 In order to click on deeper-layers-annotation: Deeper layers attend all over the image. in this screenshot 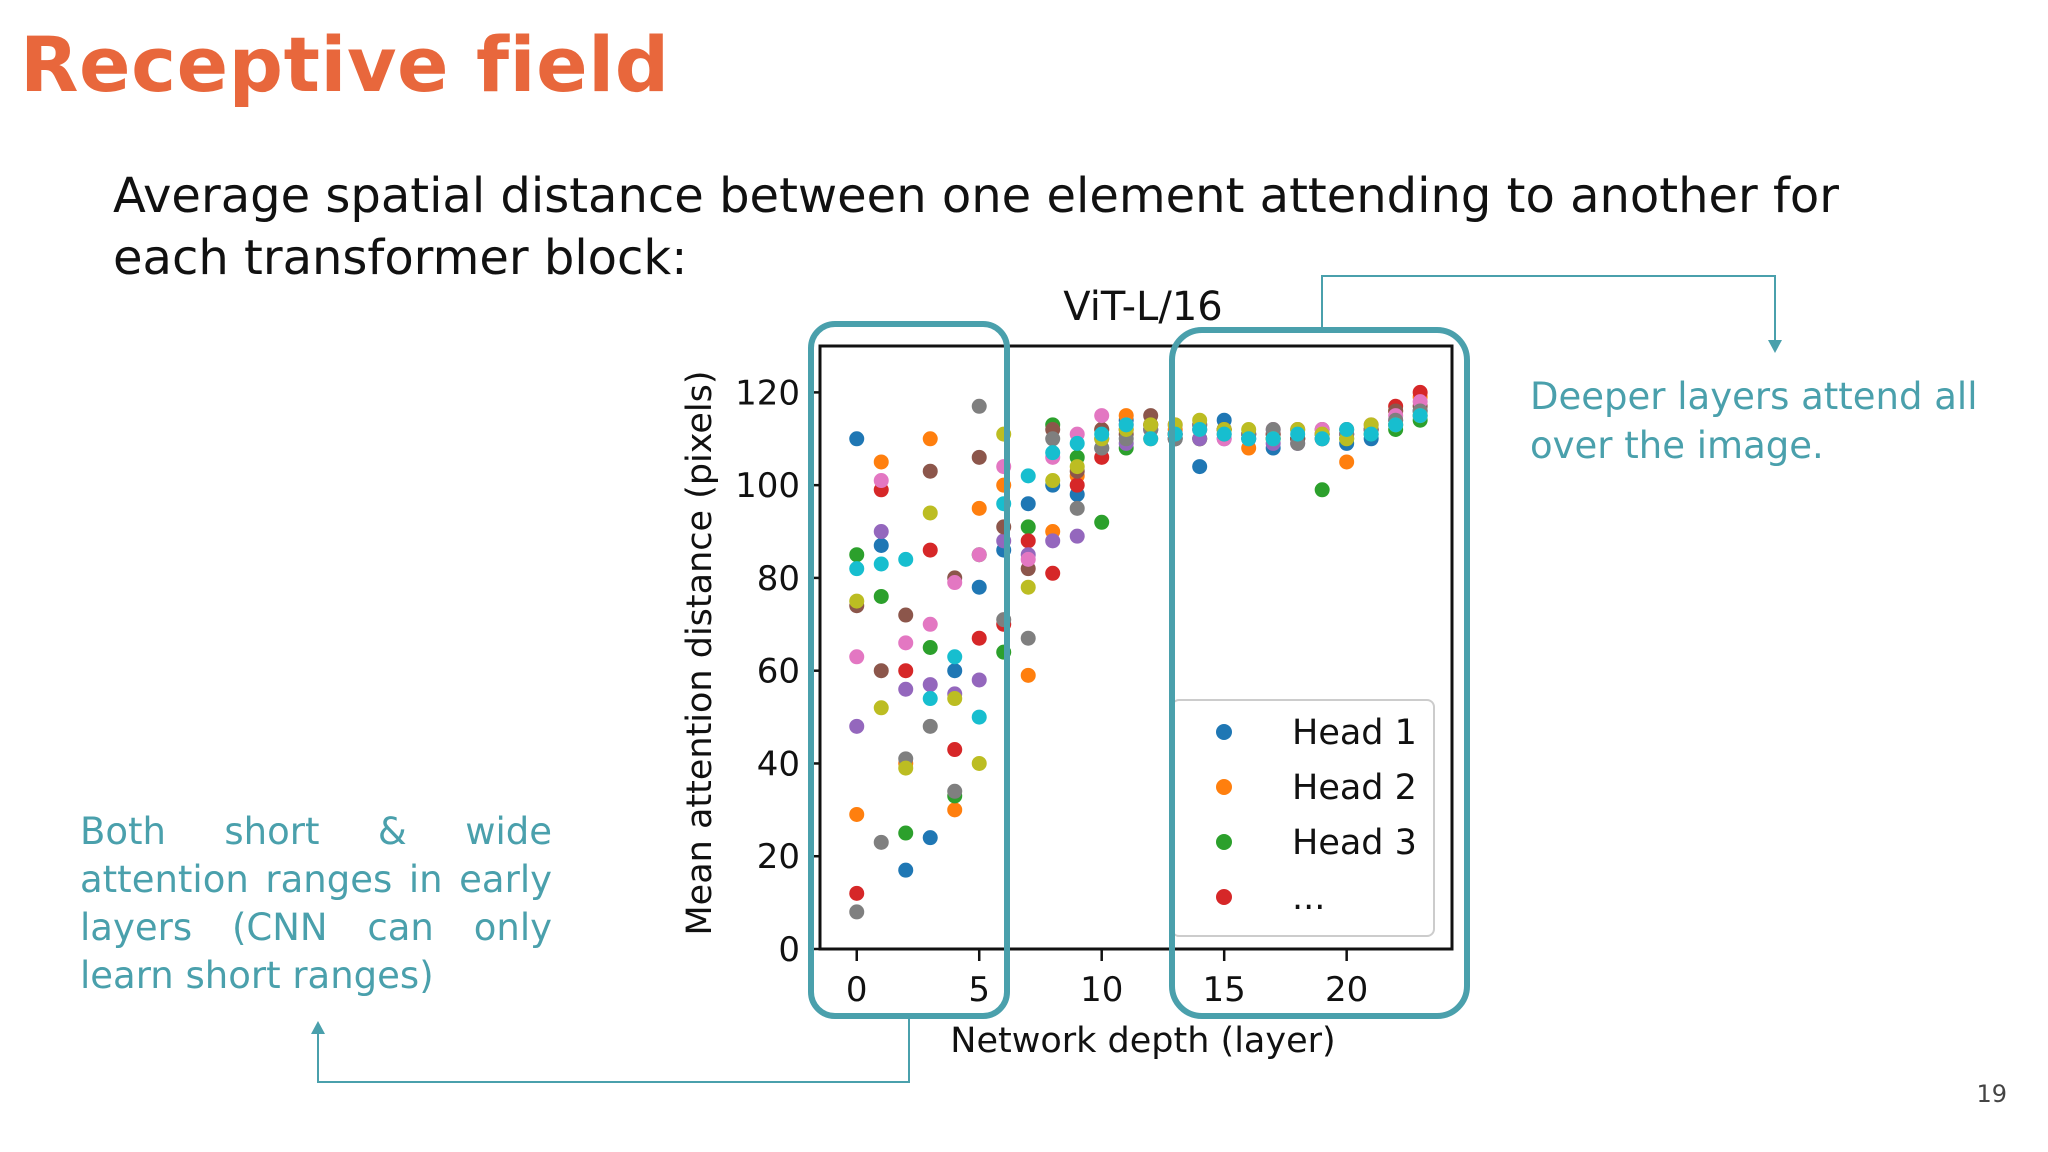, I will do `click(1754, 421)`.